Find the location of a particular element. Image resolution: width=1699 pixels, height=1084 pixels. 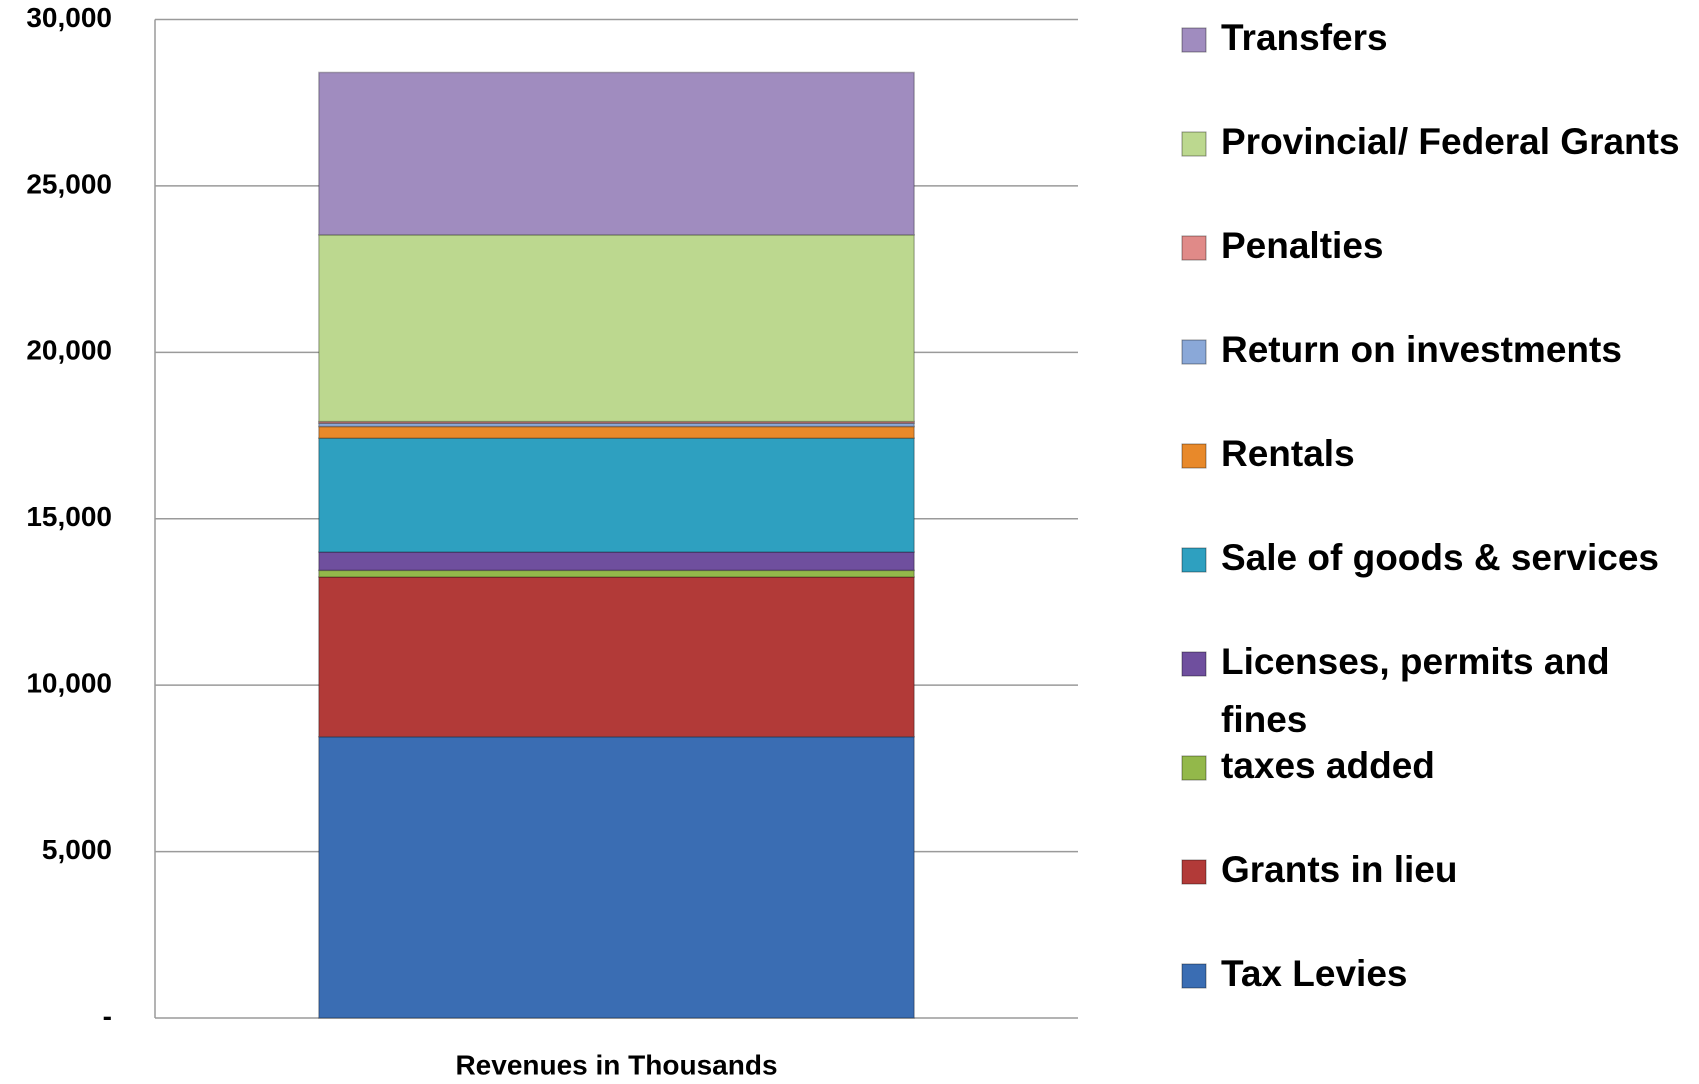

y-tick-label: 25,000 is located at coordinates (69, 183).